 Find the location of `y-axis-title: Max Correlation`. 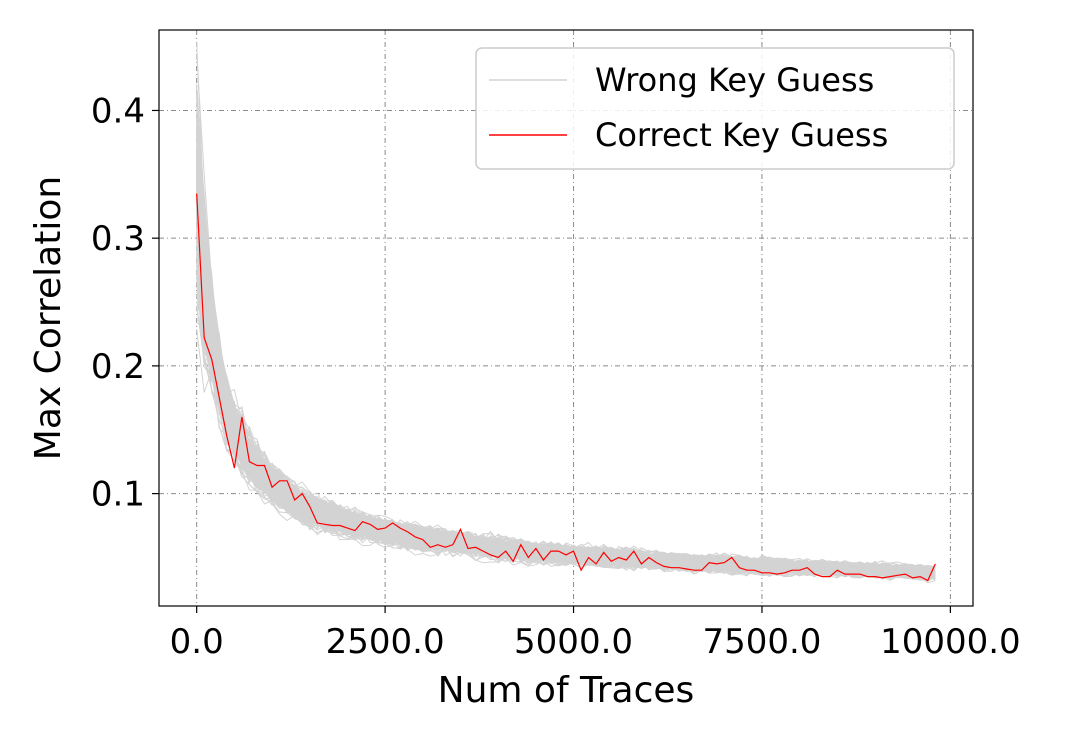

y-axis-title: Max Correlation is located at coordinates (48, 318).